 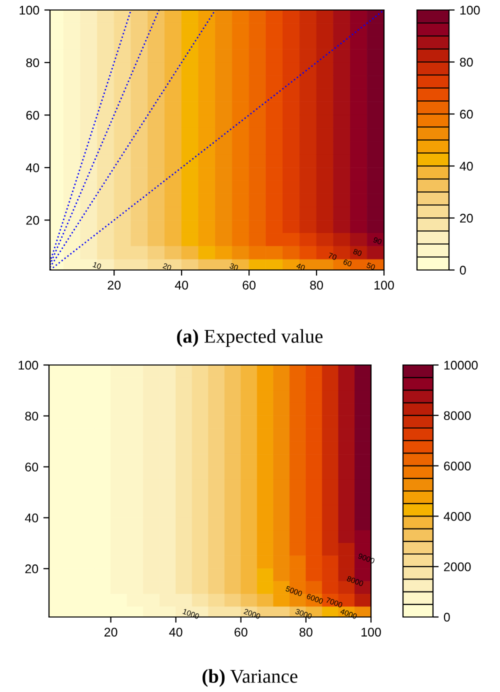 What do you see at coordinates (457, 466) in the screenshot?
I see `color-bar-label: 6000` at bounding box center [457, 466].